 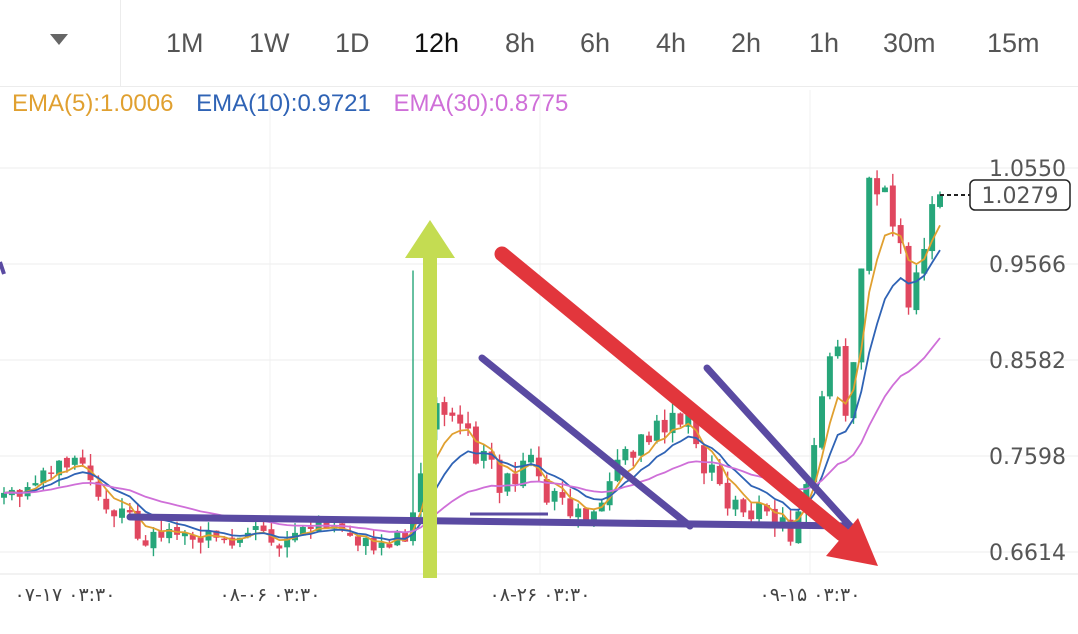 I want to click on timeframe-12h: 12h, so click(x=437, y=43).